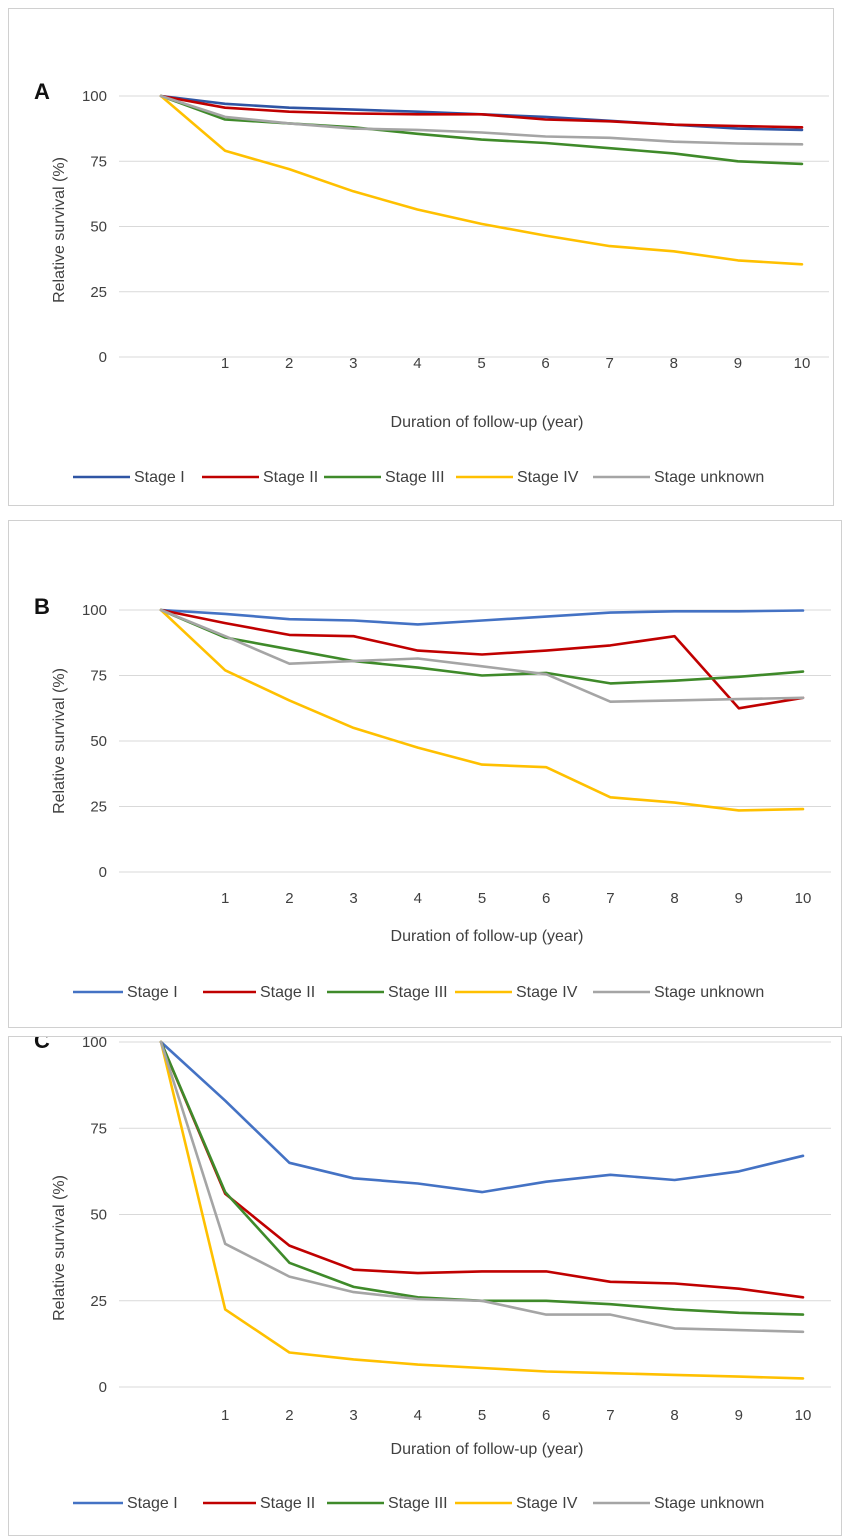 The image size is (842, 1540). What do you see at coordinates (42, 606) in the screenshot?
I see `panel-label: B` at bounding box center [42, 606].